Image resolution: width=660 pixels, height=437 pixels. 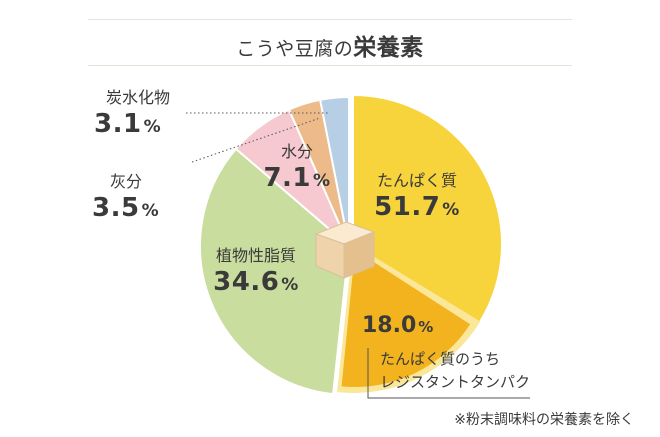 I want to click on label-resistant-line2: レジスタントタンパク, so click(x=455, y=382).